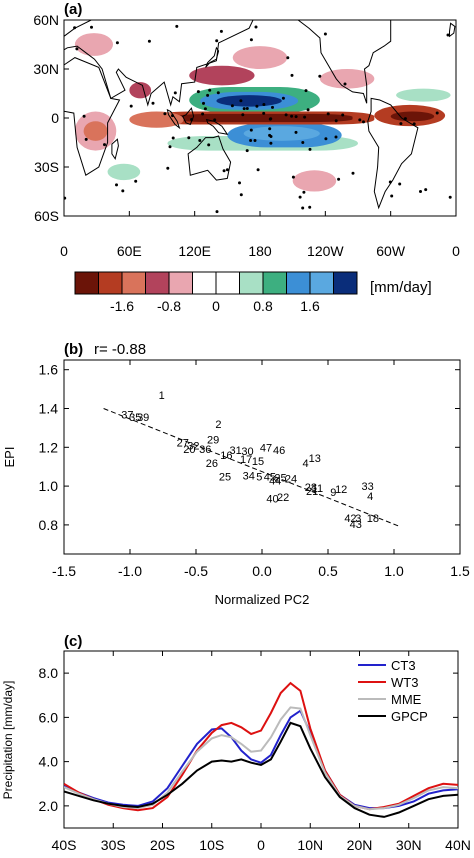 The width and height of the screenshot is (474, 858). I want to click on panel-a-label: (a), so click(73, 9).